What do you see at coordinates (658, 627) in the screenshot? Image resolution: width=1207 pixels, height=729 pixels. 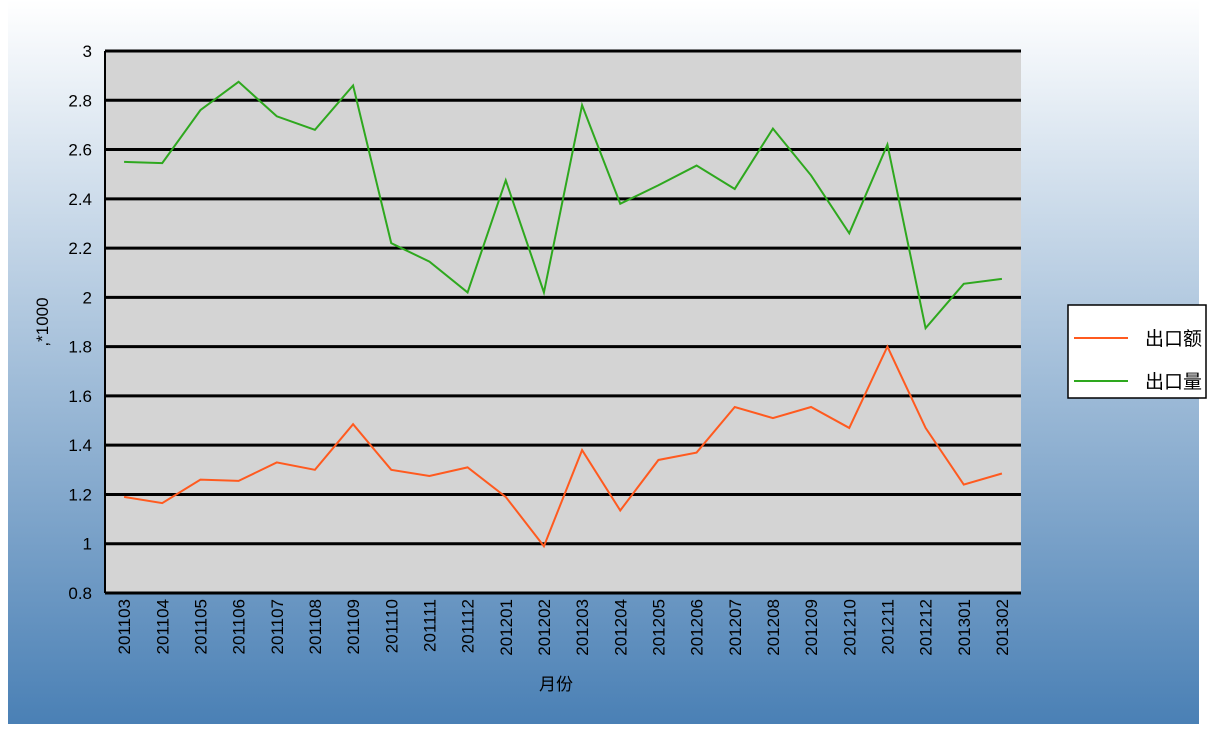 I see `x-tick-label: 201205` at bounding box center [658, 627].